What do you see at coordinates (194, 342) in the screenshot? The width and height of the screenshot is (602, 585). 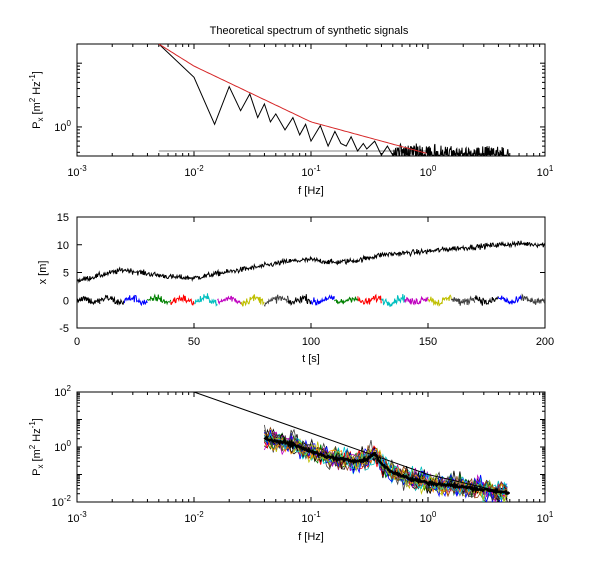 I see `x-tick-label: 50` at bounding box center [194, 342].